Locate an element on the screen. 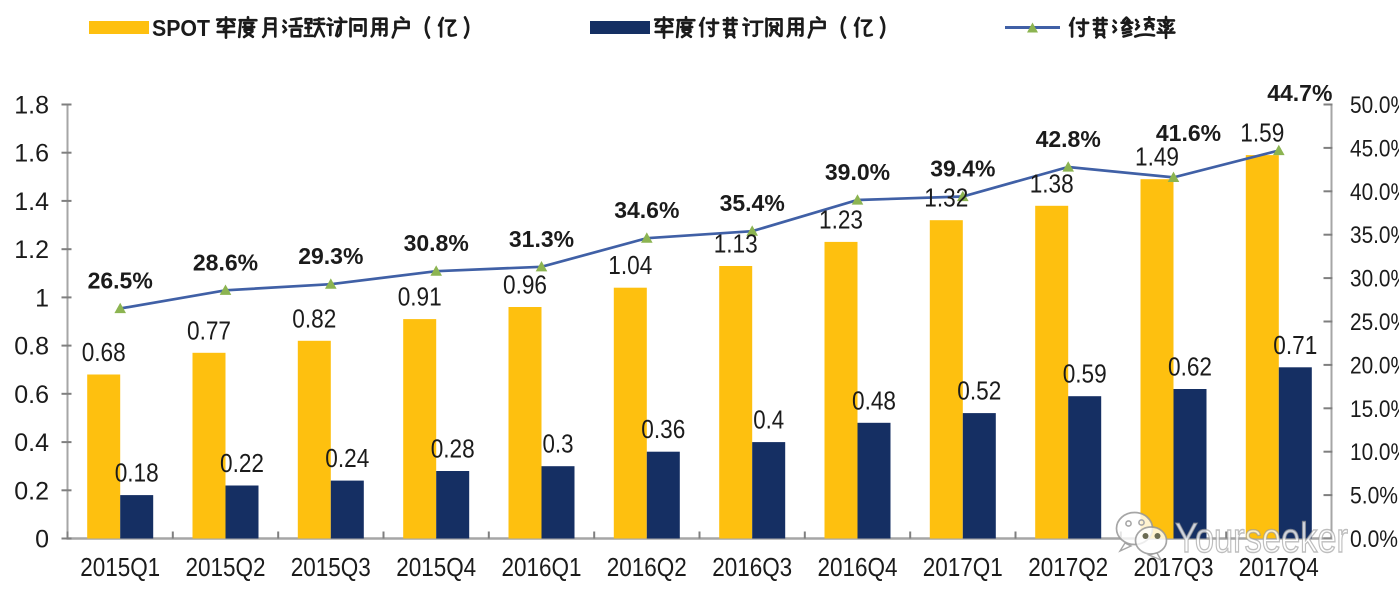 This screenshot has width=1399, height=596. svg-text: 35.4% is located at coordinates (752, 203).